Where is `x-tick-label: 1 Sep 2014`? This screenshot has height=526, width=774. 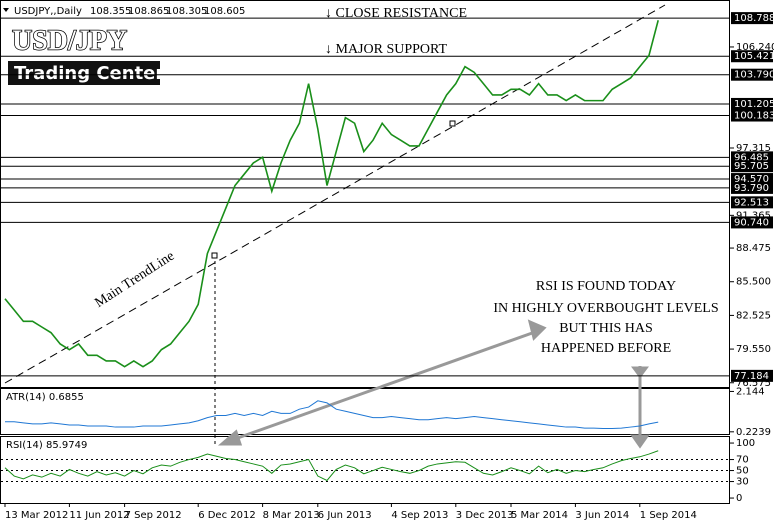 x-tick-label: 1 Sep 2014 is located at coordinates (668, 515).